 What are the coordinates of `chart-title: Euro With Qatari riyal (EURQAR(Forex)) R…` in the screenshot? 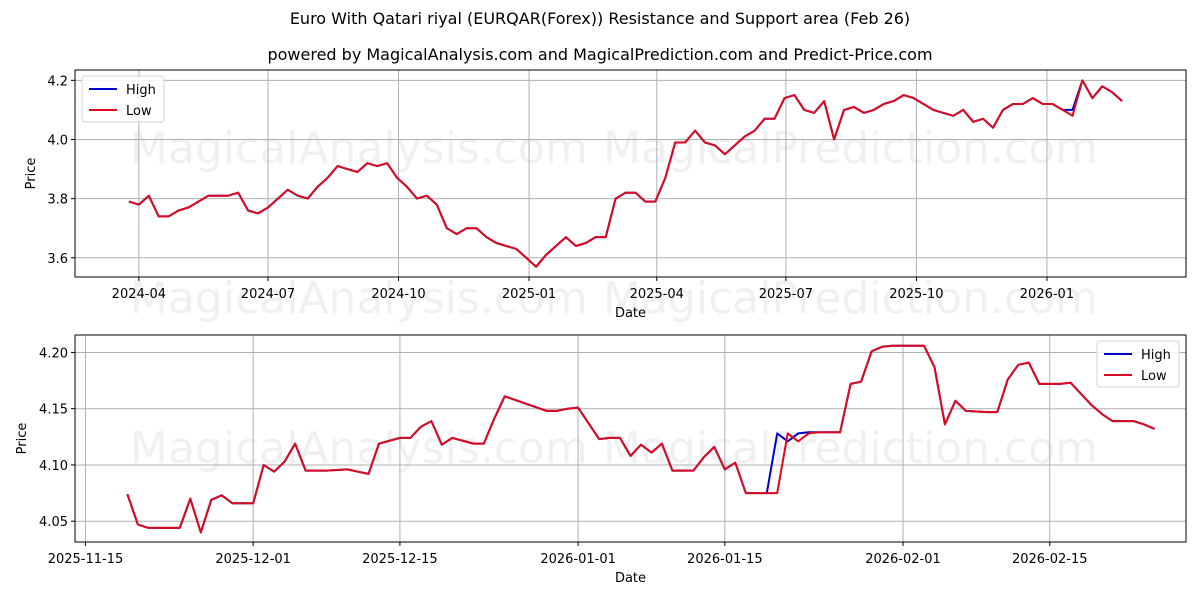 It's located at (600, 18).